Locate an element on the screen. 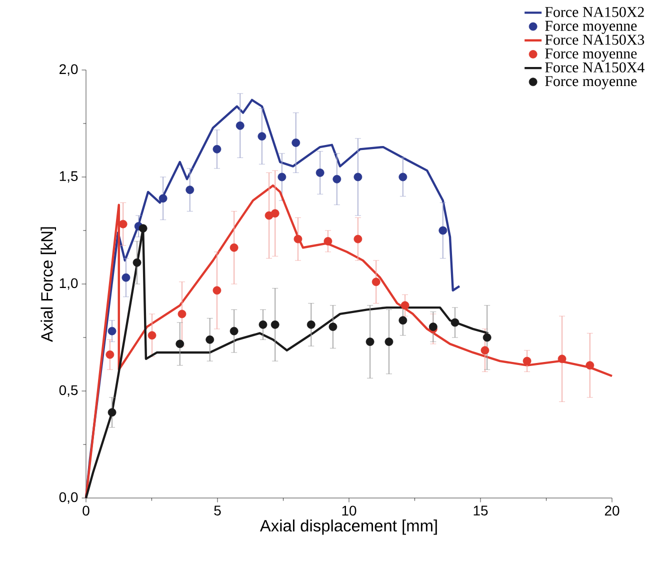 The width and height of the screenshot is (655, 565). x-tick-label: 15 is located at coordinates (481, 511).